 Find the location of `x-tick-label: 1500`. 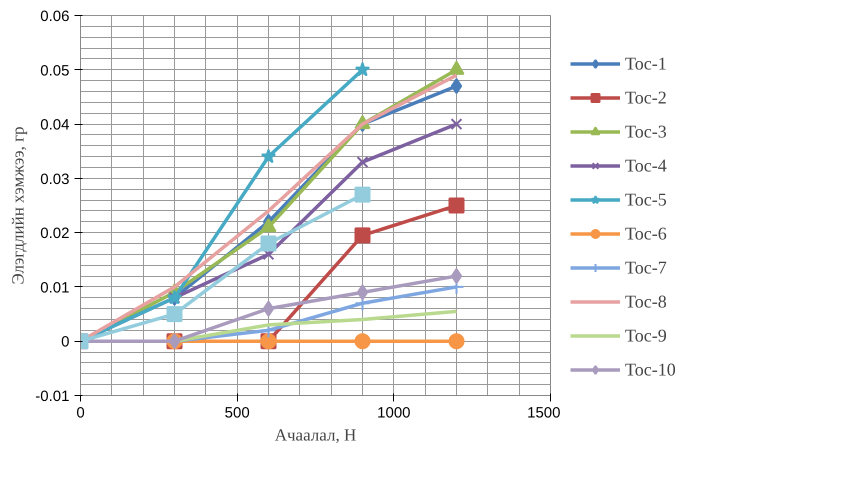

x-tick-label: 1500 is located at coordinates (544, 413).